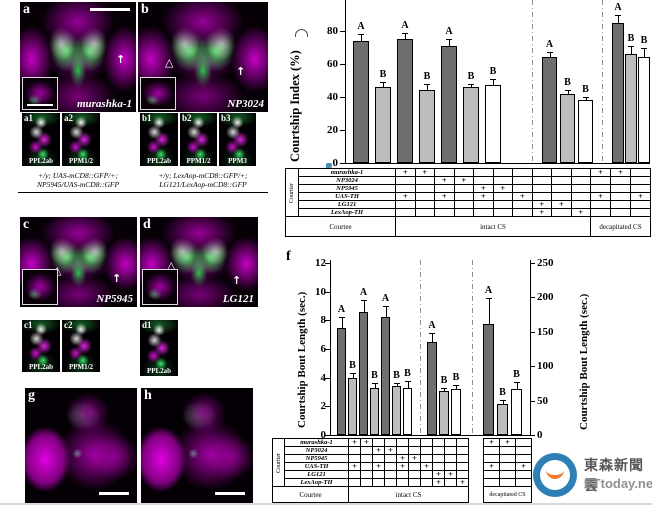 This screenshot has height=508, width=652. What do you see at coordinates (26, 9) in the screenshot?
I see `panel-letter-a: a` at bounding box center [26, 9].